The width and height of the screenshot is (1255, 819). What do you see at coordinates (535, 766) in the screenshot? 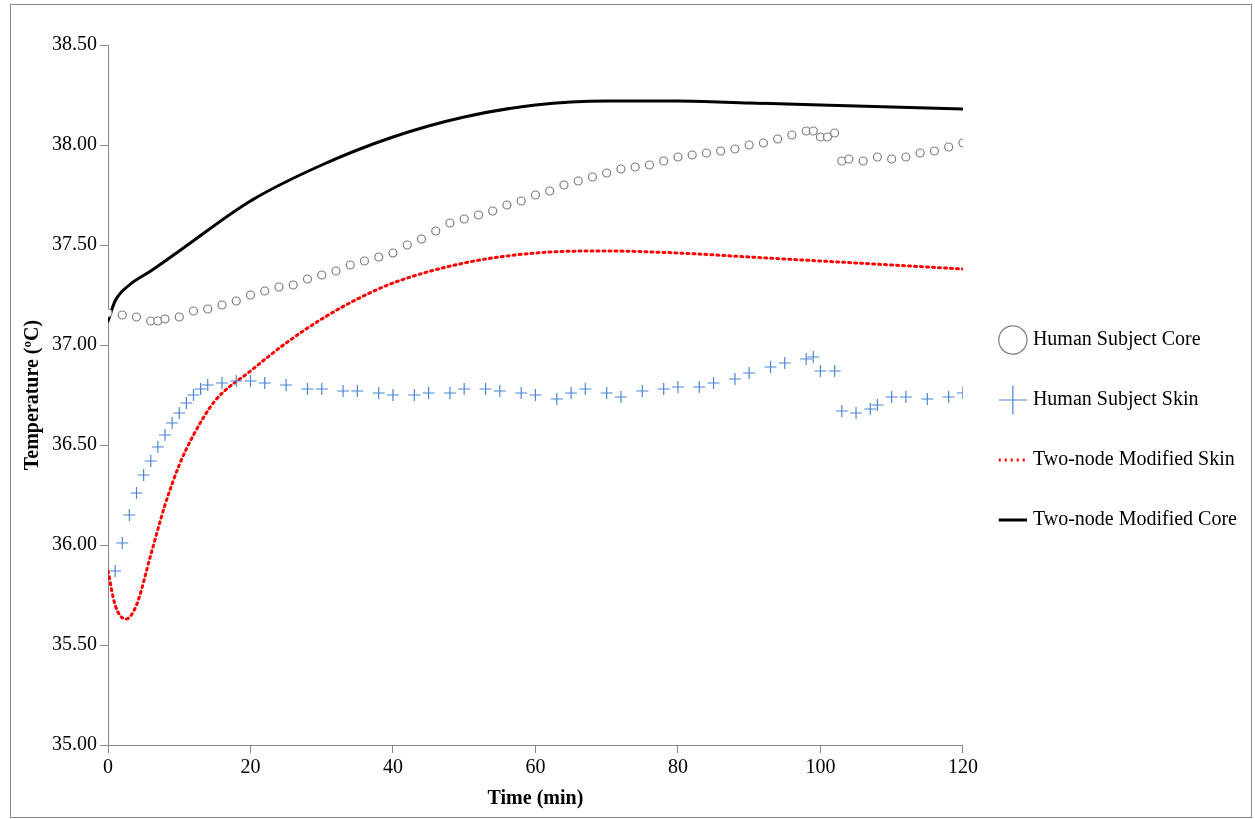
I see `x-tick-label: 60` at bounding box center [535, 766].